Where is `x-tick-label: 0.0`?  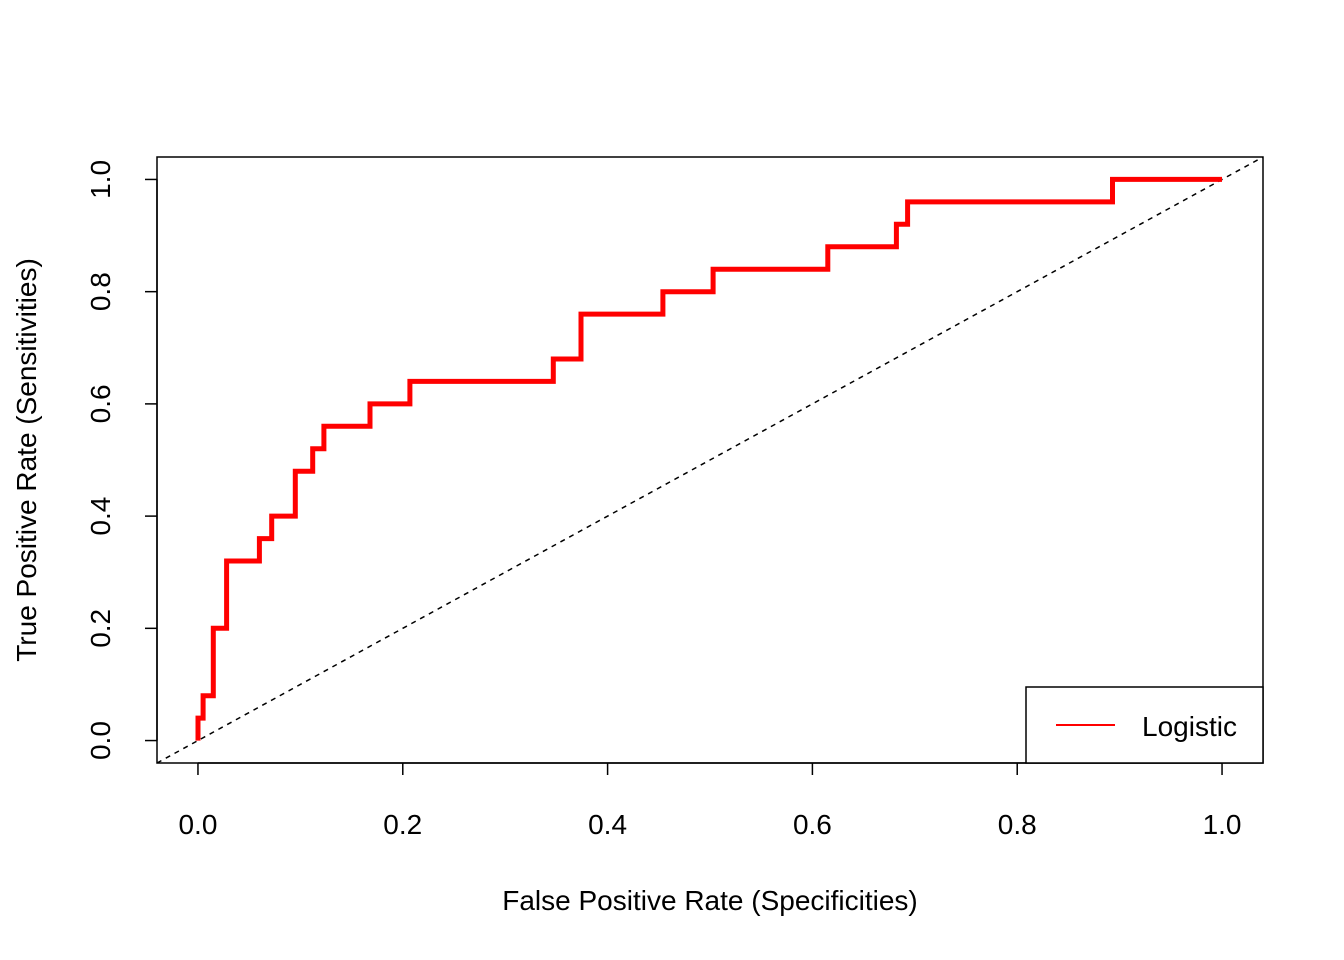 x-tick-label: 0.0 is located at coordinates (197, 824).